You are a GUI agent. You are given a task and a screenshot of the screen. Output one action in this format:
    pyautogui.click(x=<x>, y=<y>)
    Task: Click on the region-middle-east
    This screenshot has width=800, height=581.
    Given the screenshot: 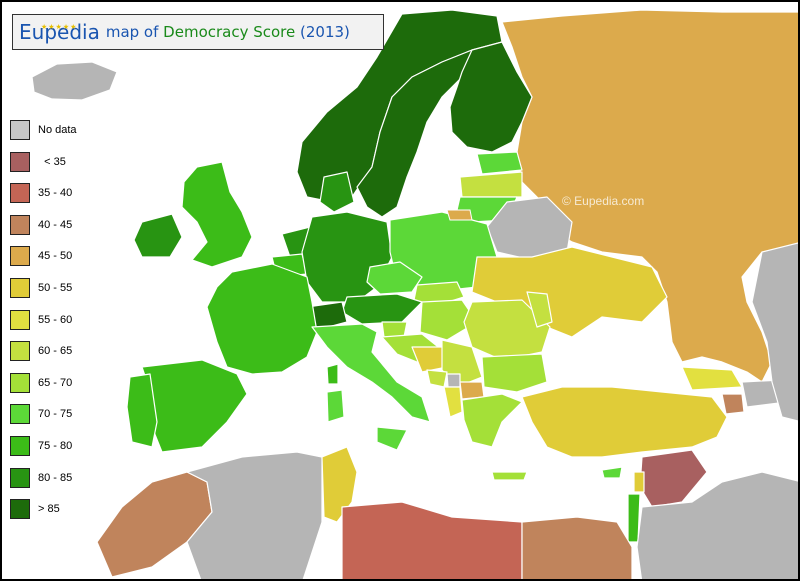 What is the action you would take?
    pyautogui.click(x=717, y=525)
    